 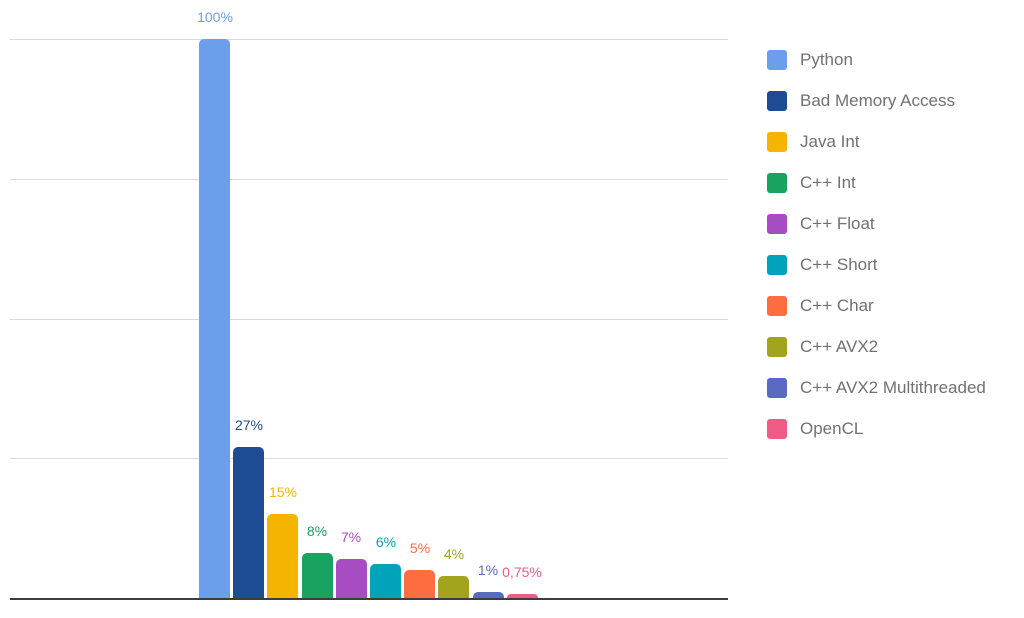 I want to click on legend-label: Java Int, so click(x=830, y=141).